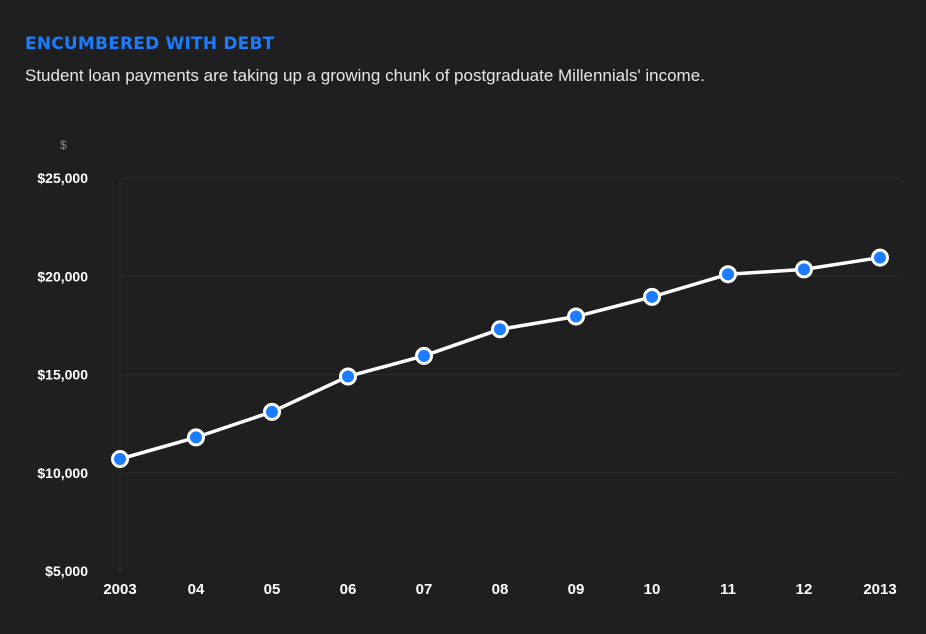  I want to click on x-axis-ticks: 2003 04 05 06 07 08 09 10 11 12 2013, so click(499, 589).